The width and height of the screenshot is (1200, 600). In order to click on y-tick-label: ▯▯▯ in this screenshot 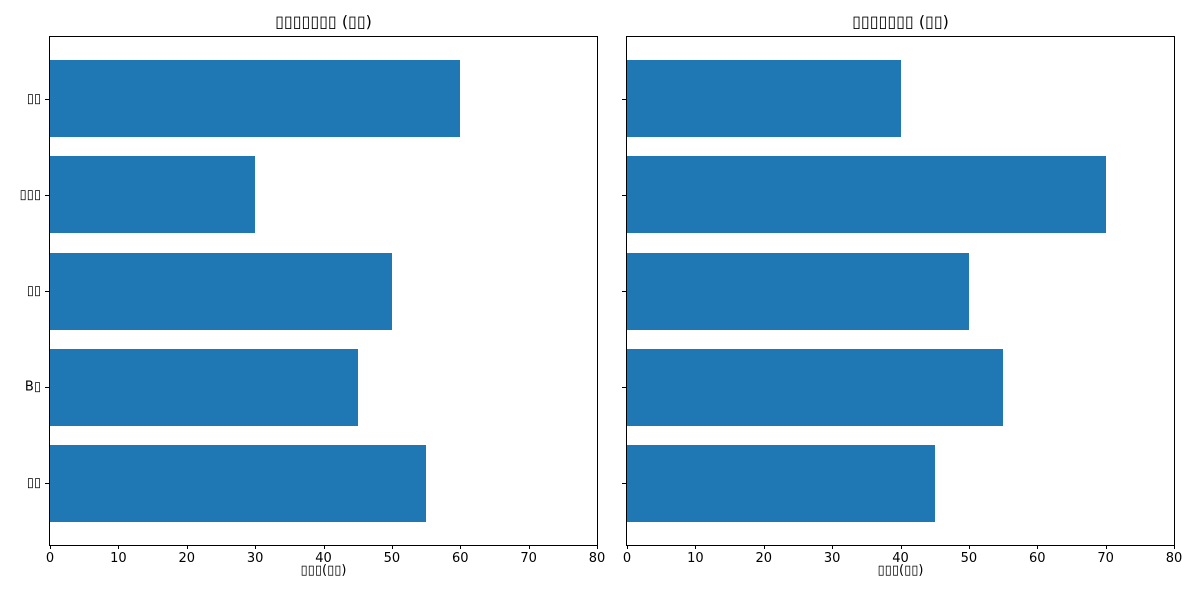, I will do `click(30, 195)`.